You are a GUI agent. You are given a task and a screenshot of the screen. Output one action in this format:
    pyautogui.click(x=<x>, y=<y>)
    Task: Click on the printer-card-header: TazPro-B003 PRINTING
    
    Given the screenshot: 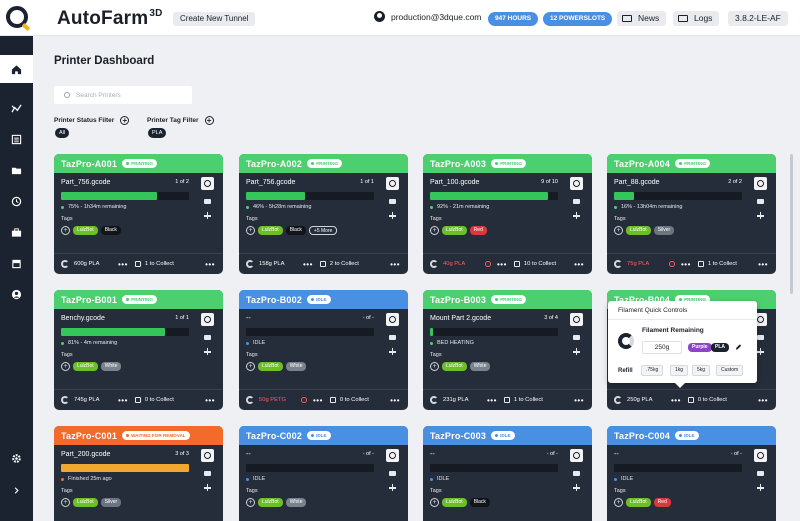 What is the action you would take?
    pyautogui.click(x=507, y=299)
    